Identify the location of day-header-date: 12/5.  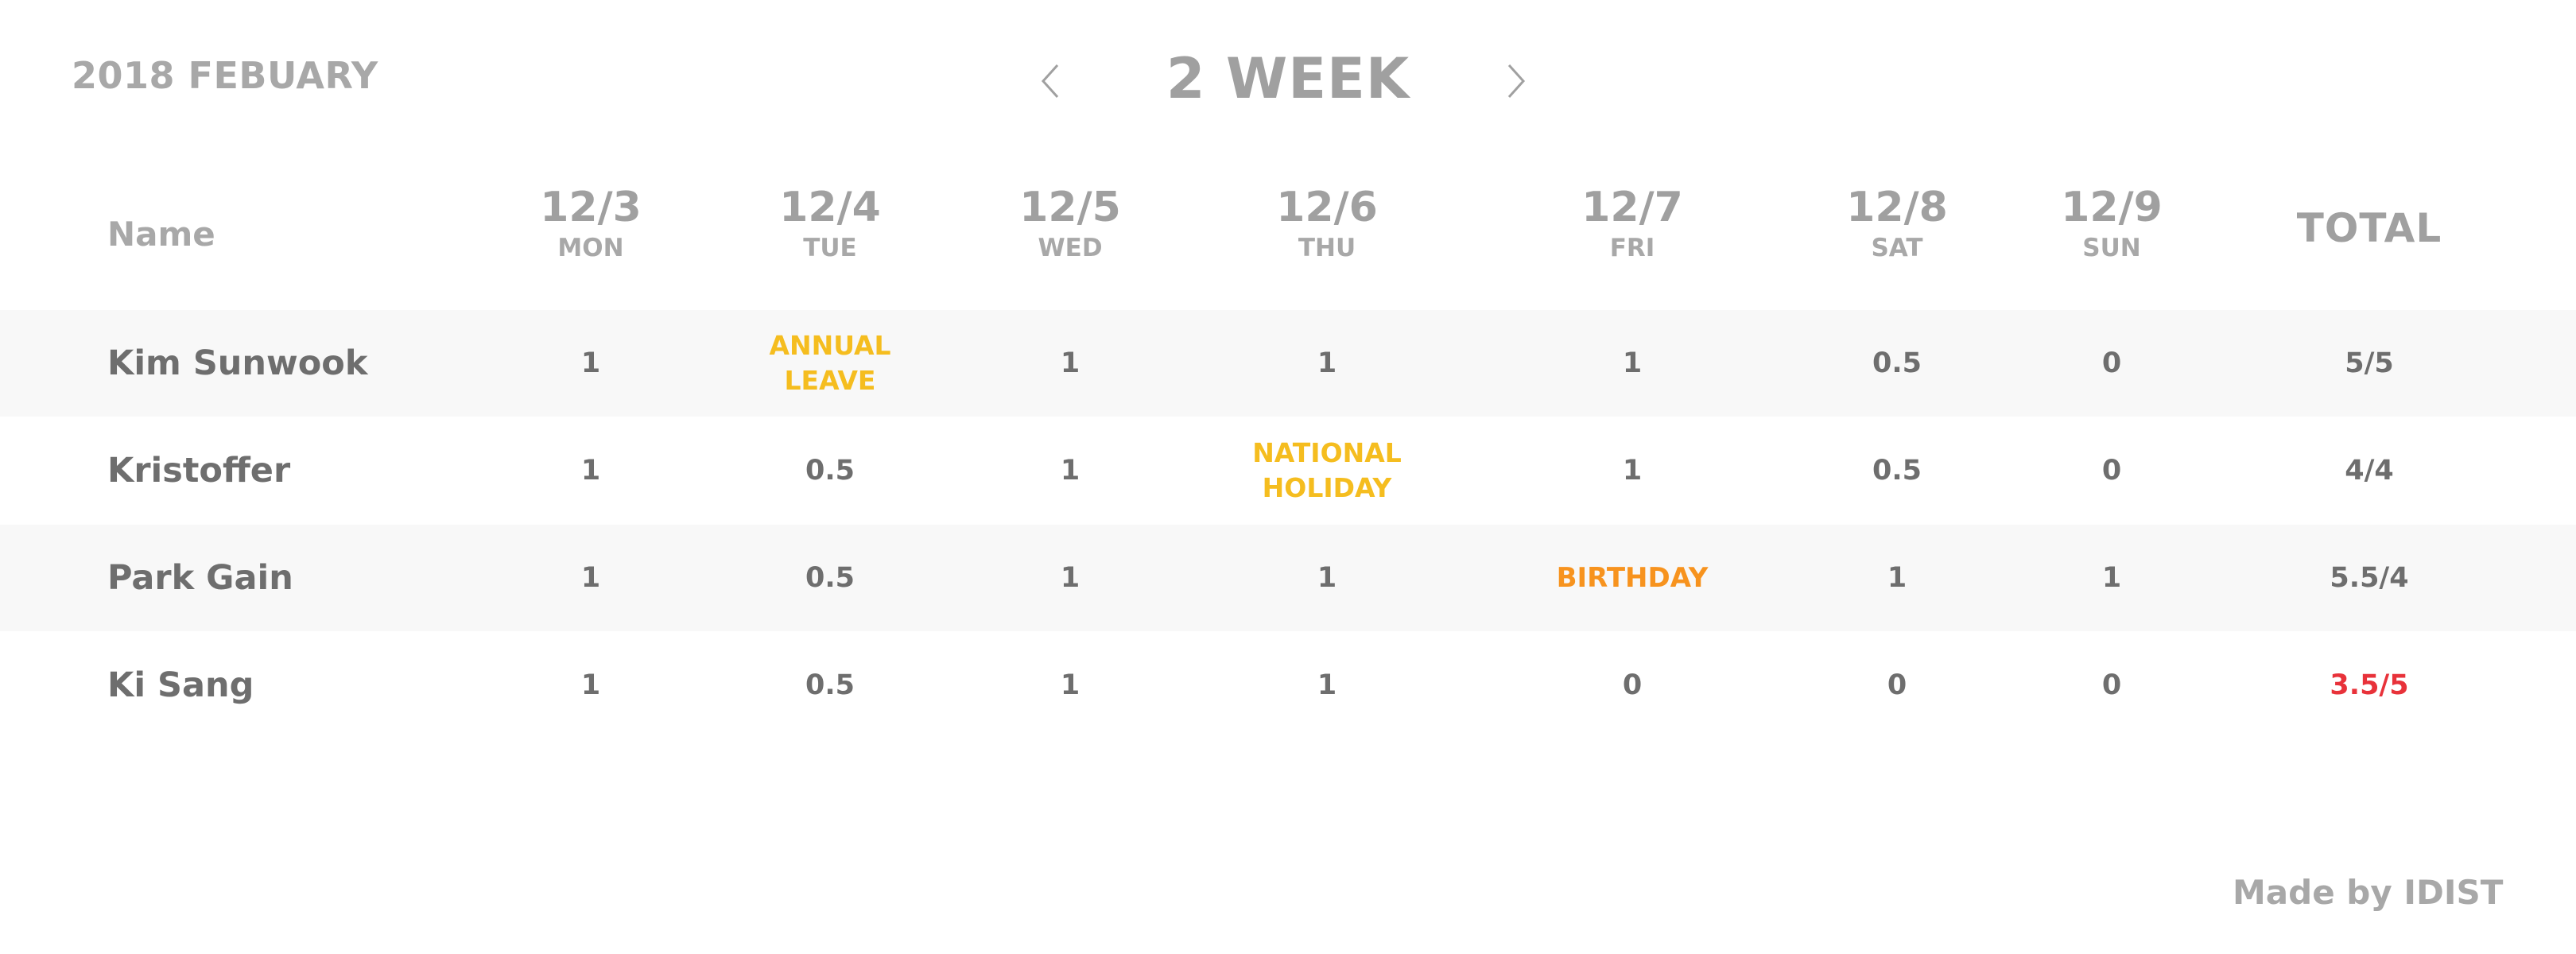
(1070, 207).